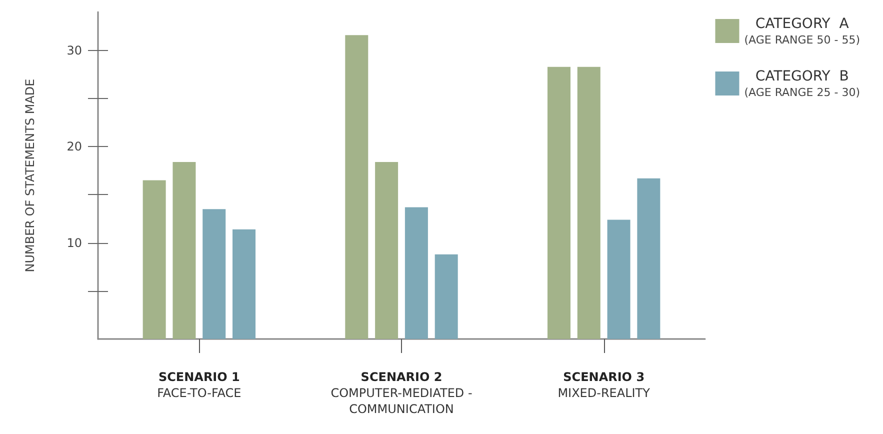 The image size is (883, 434). Describe the element at coordinates (802, 83) in the screenshot. I see `legend-label: CATEGORY B (AGE RANGE 25 - 30)` at that location.